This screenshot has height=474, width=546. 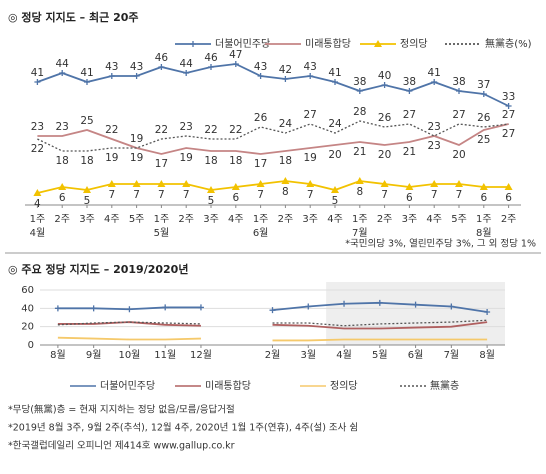 What do you see at coordinates (121, 410) in the screenshot?
I see `footnote: *무당(無黨)층 = 현재 지지하는 정당 없음/모름/응답거절` at bounding box center [121, 410].